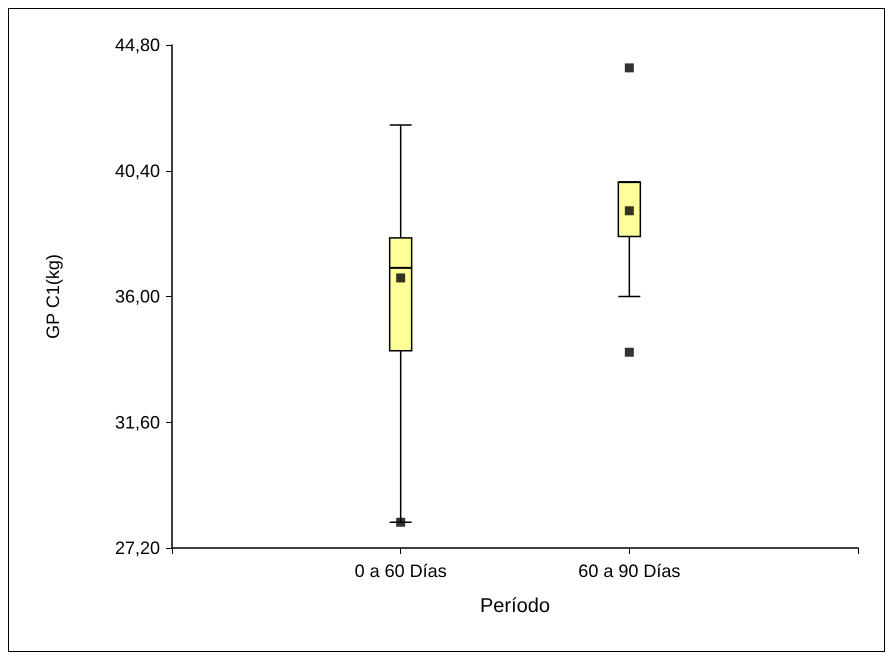 This screenshot has width=893, height=660. I want to click on x-axis-title: Período, so click(515, 606).